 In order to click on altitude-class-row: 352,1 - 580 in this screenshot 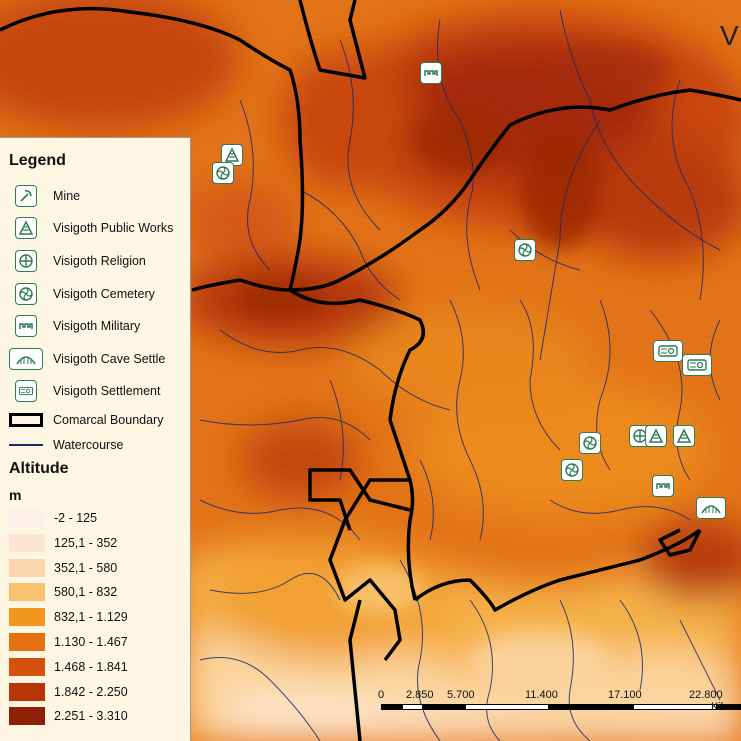, I will do `click(63, 568)`.